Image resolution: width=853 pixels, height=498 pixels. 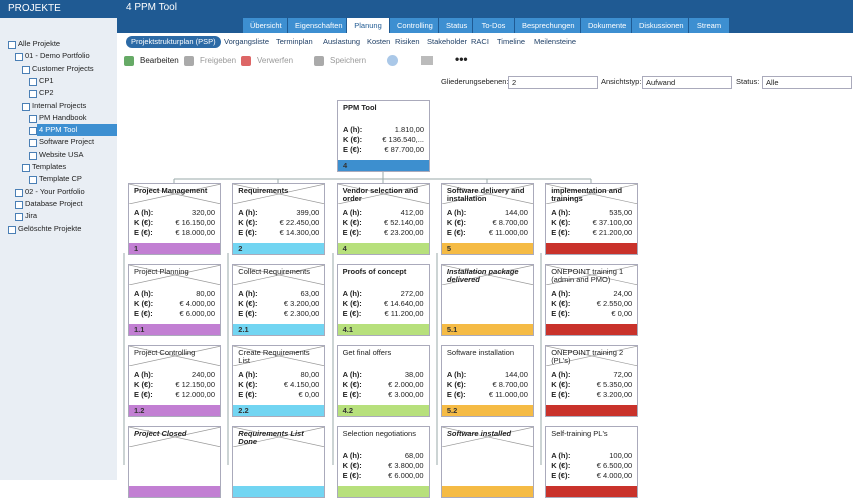 I want to click on tree-item: CP1, so click(x=46, y=80).